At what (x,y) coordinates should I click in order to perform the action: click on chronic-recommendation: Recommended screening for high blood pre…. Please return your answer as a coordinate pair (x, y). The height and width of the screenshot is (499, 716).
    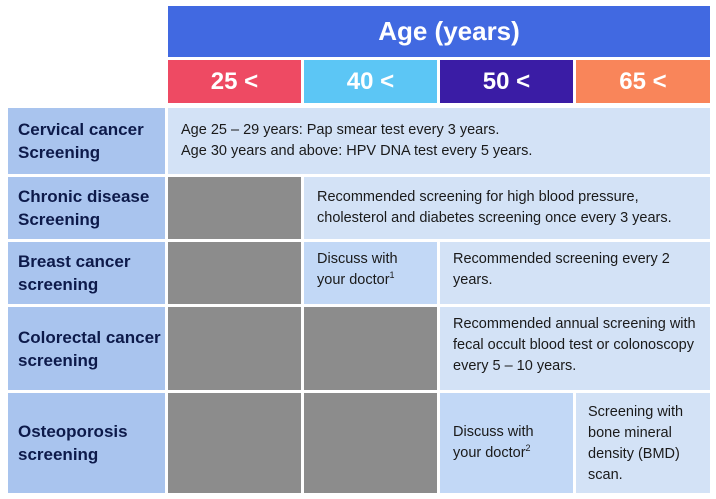
    Looking at the image, I should click on (507, 208).